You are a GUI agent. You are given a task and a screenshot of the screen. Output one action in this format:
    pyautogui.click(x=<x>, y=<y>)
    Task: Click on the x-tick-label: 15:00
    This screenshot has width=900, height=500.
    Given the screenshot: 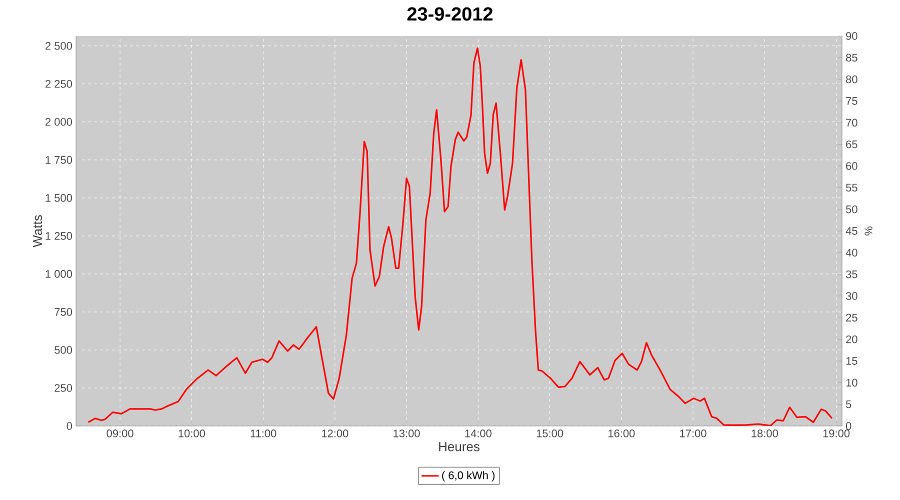 What is the action you would take?
    pyautogui.click(x=550, y=434)
    